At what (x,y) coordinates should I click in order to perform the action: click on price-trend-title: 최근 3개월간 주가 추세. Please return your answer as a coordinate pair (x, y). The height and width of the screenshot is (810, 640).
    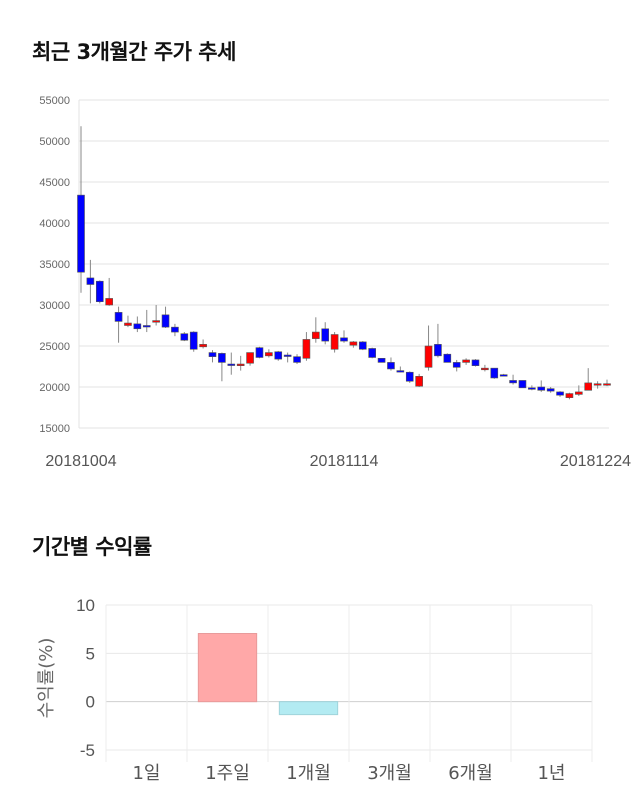
    Looking at the image, I should click on (134, 52).